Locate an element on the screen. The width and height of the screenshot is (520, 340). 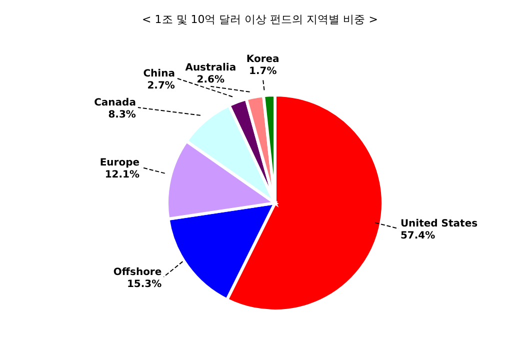
slice-label: Europe is located at coordinates (120, 162).